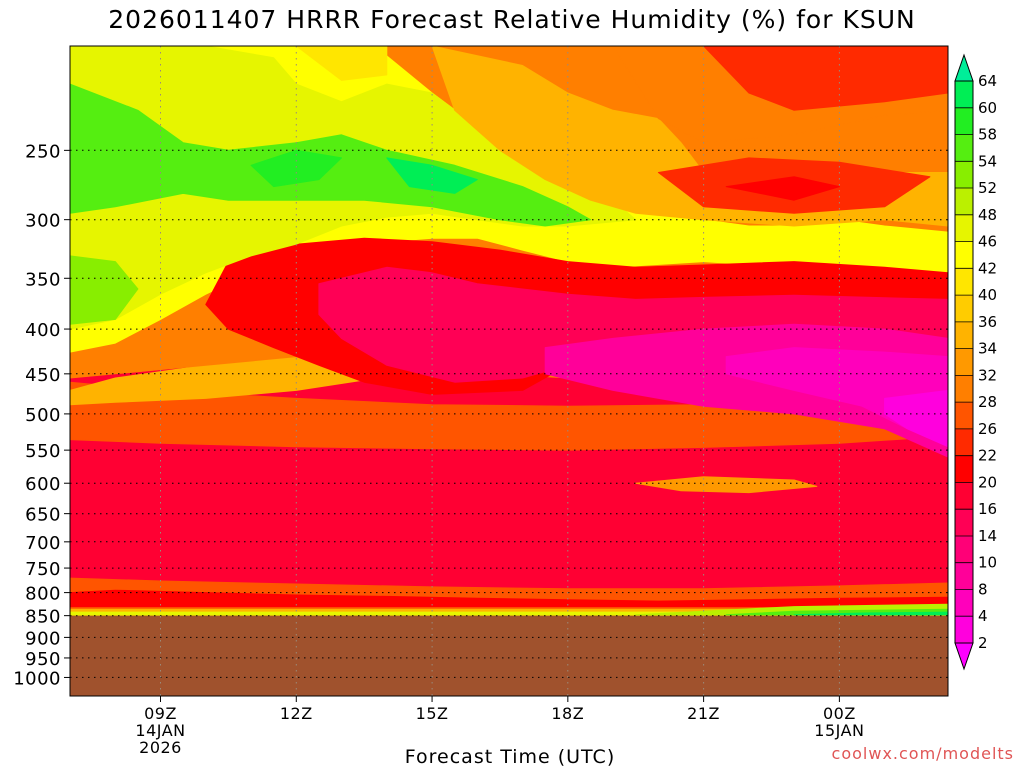 This screenshot has width=1024, height=772. Describe the element at coordinates (160, 713) in the screenshot. I see `x-tick-label: 09Z` at that location.